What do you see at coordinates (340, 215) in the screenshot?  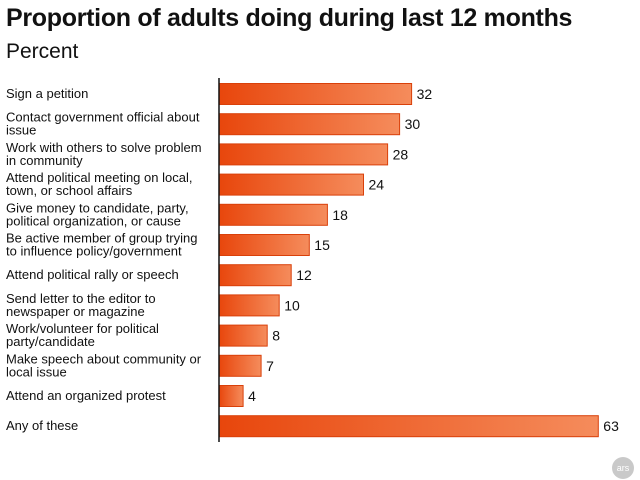 I see `value-label-4: 18` at bounding box center [340, 215].